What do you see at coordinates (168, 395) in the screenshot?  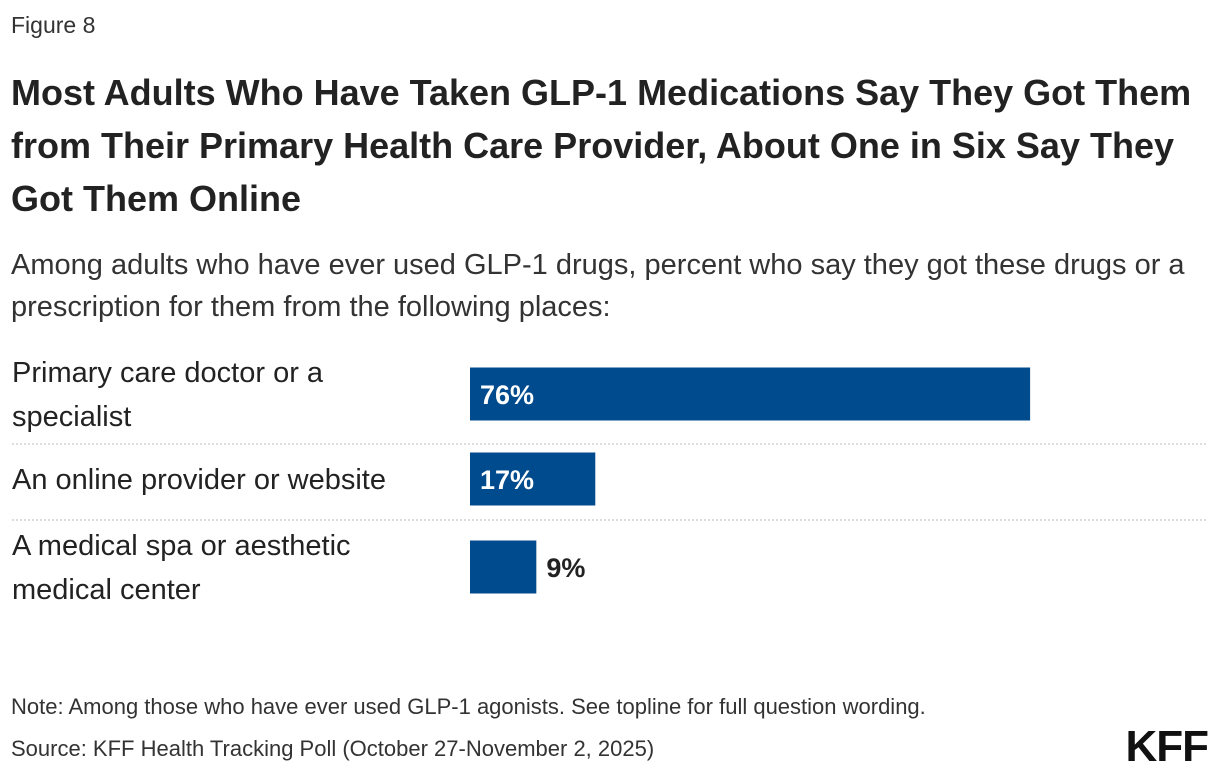 I see `category-label: Primary care doctor or a specialist` at bounding box center [168, 395].